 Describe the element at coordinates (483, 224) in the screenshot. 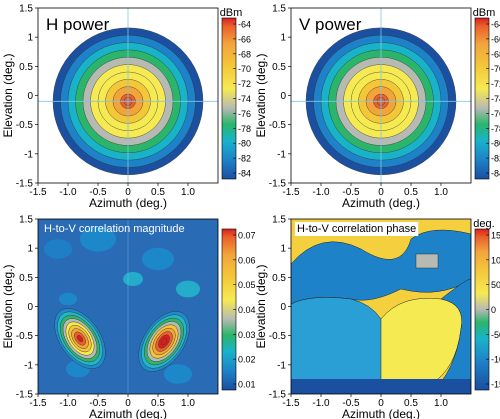

I see `colorbar-unit: deg.` at that location.